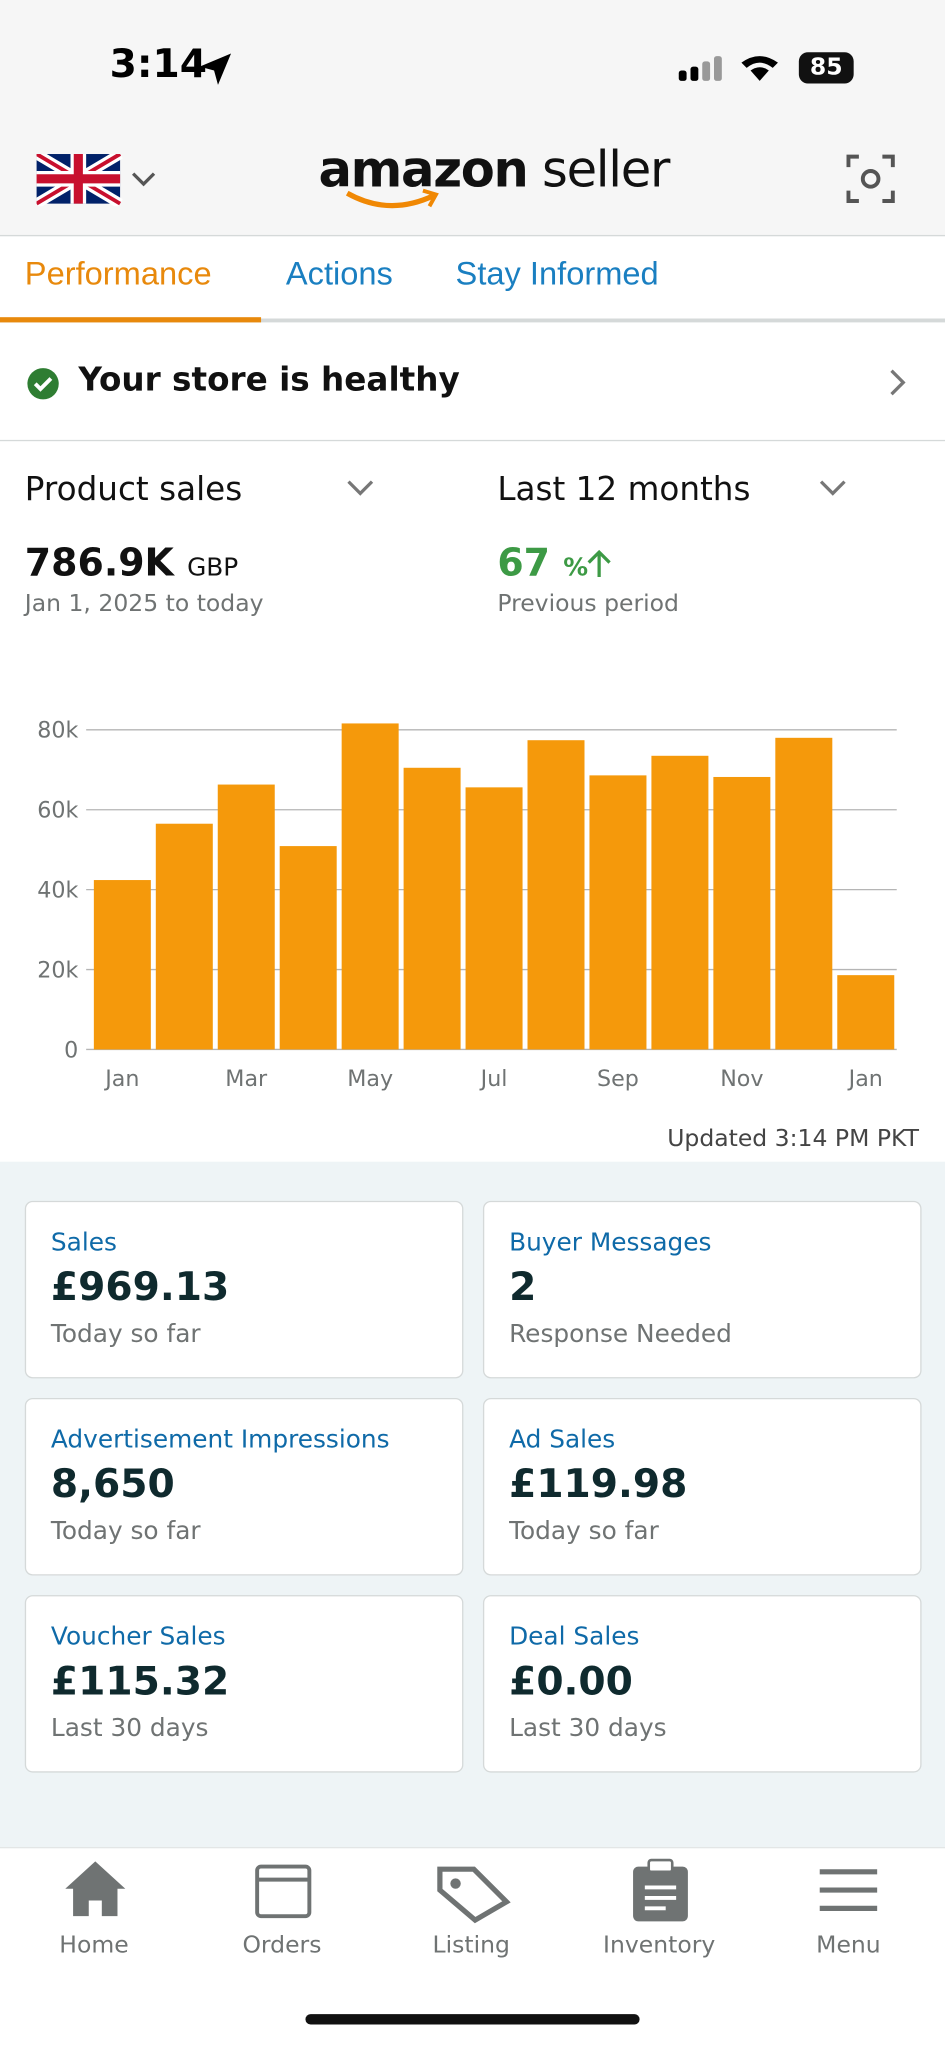 This screenshot has width=945, height=2048. I want to click on card-title: Buyer Messages, so click(610, 1243).